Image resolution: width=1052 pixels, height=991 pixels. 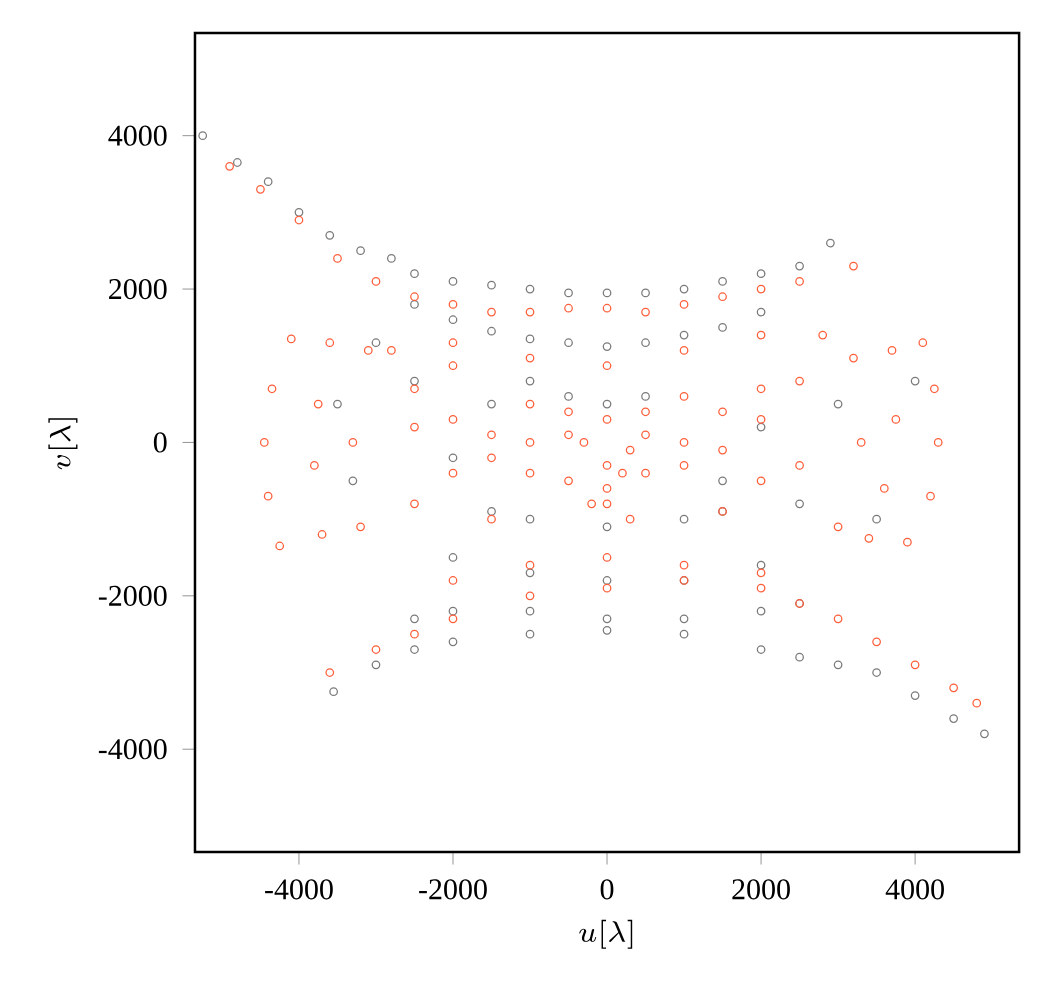 I want to click on x-tick-label: -2000, so click(x=453, y=889).